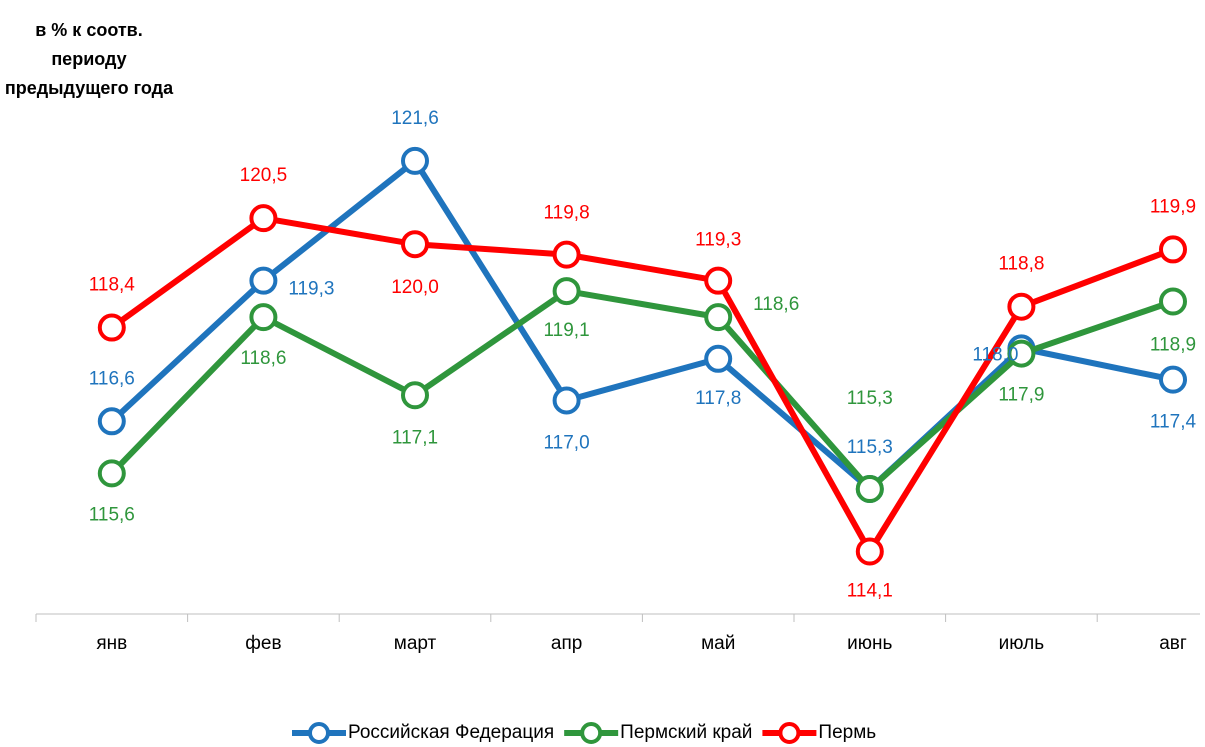 The height and width of the screenshot is (747, 1205). Describe the element at coordinates (567, 442) in the screenshot. I see `data-label: 117,0` at that location.